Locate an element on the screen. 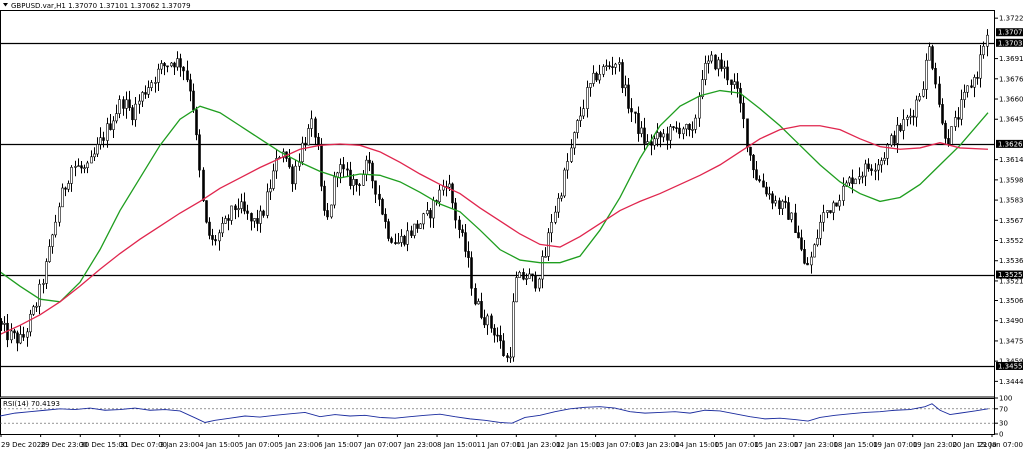 Image resolution: width=1024 pixels, height=456 pixels. rsi-label: RSI(14) 70.4193 is located at coordinates (31, 404).